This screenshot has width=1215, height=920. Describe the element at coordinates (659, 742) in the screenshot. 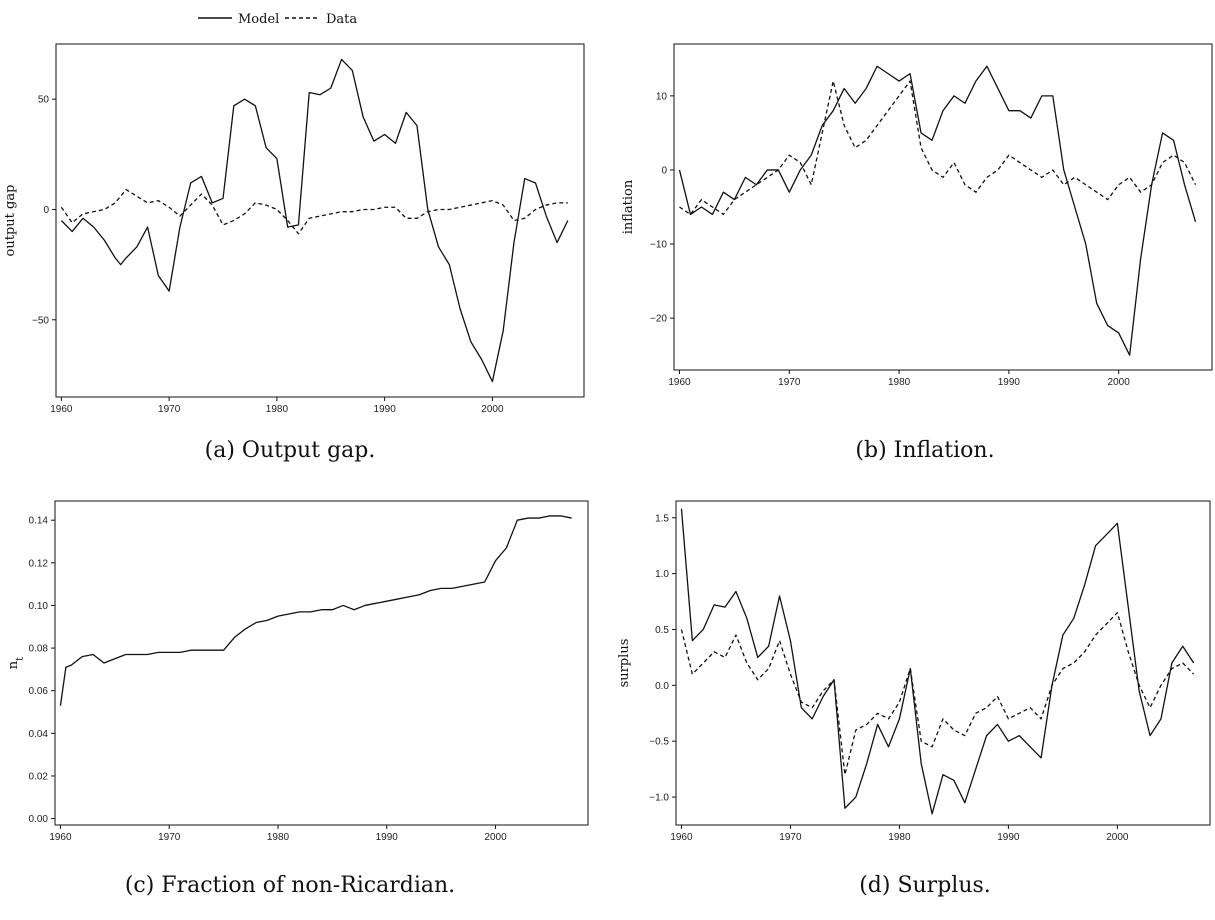

I see `y-tick-label: −0.5` at that location.